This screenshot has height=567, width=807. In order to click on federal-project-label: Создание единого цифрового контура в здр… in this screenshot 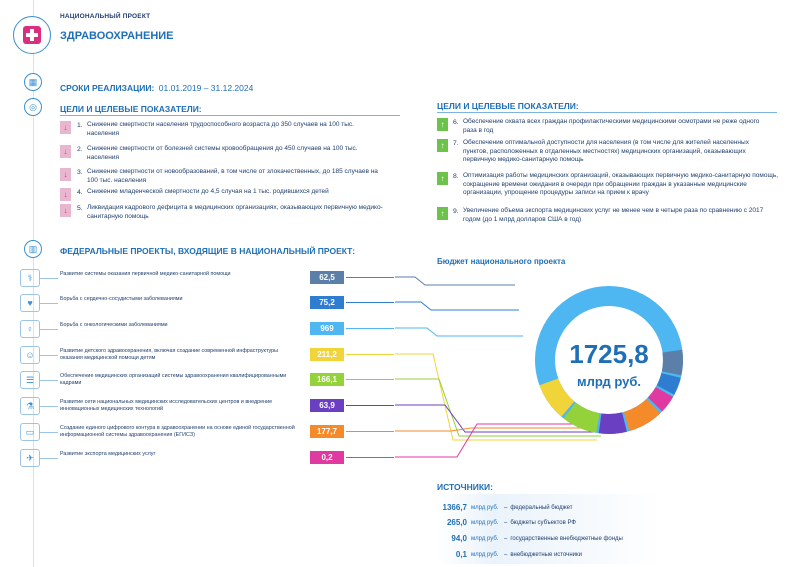, I will do `click(177, 431)`.